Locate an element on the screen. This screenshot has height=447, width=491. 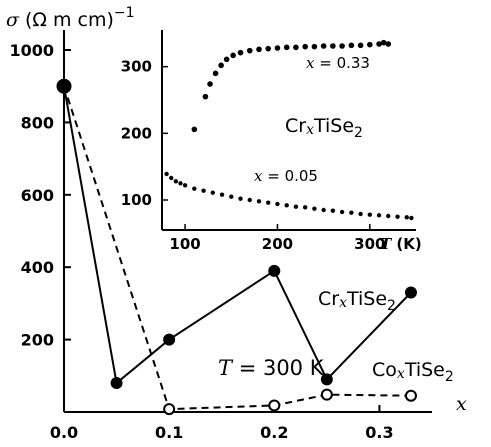
inset-y-tick-label: 200 is located at coordinates (136, 133).